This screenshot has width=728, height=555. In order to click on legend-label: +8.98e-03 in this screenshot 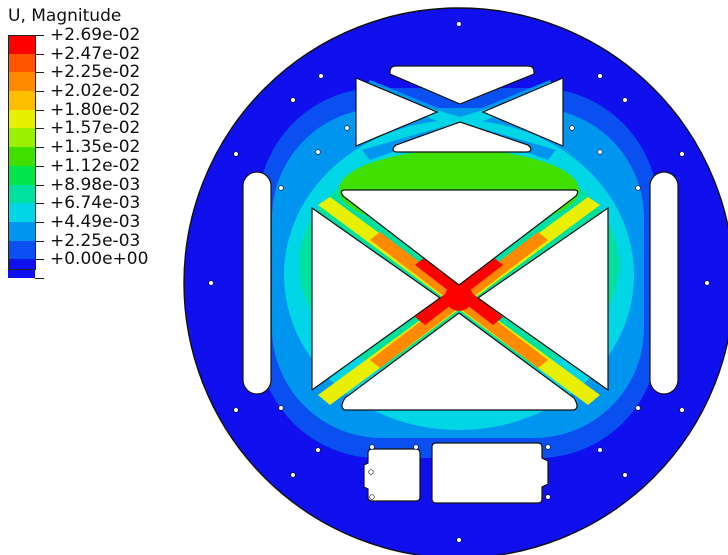, I will do `click(95, 184)`.